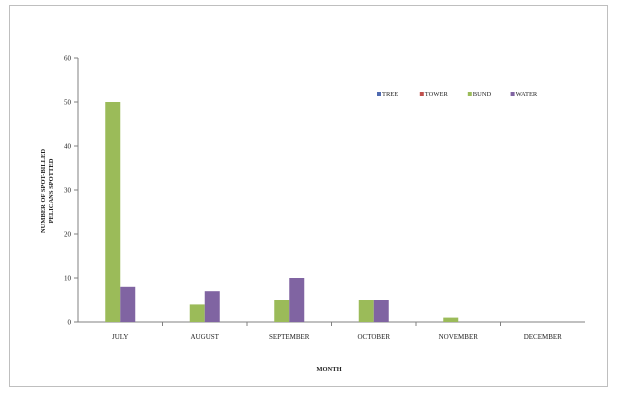 Image resolution: width=619 pixels, height=394 pixels. I want to click on legend-swatch-bund, so click(469, 94).